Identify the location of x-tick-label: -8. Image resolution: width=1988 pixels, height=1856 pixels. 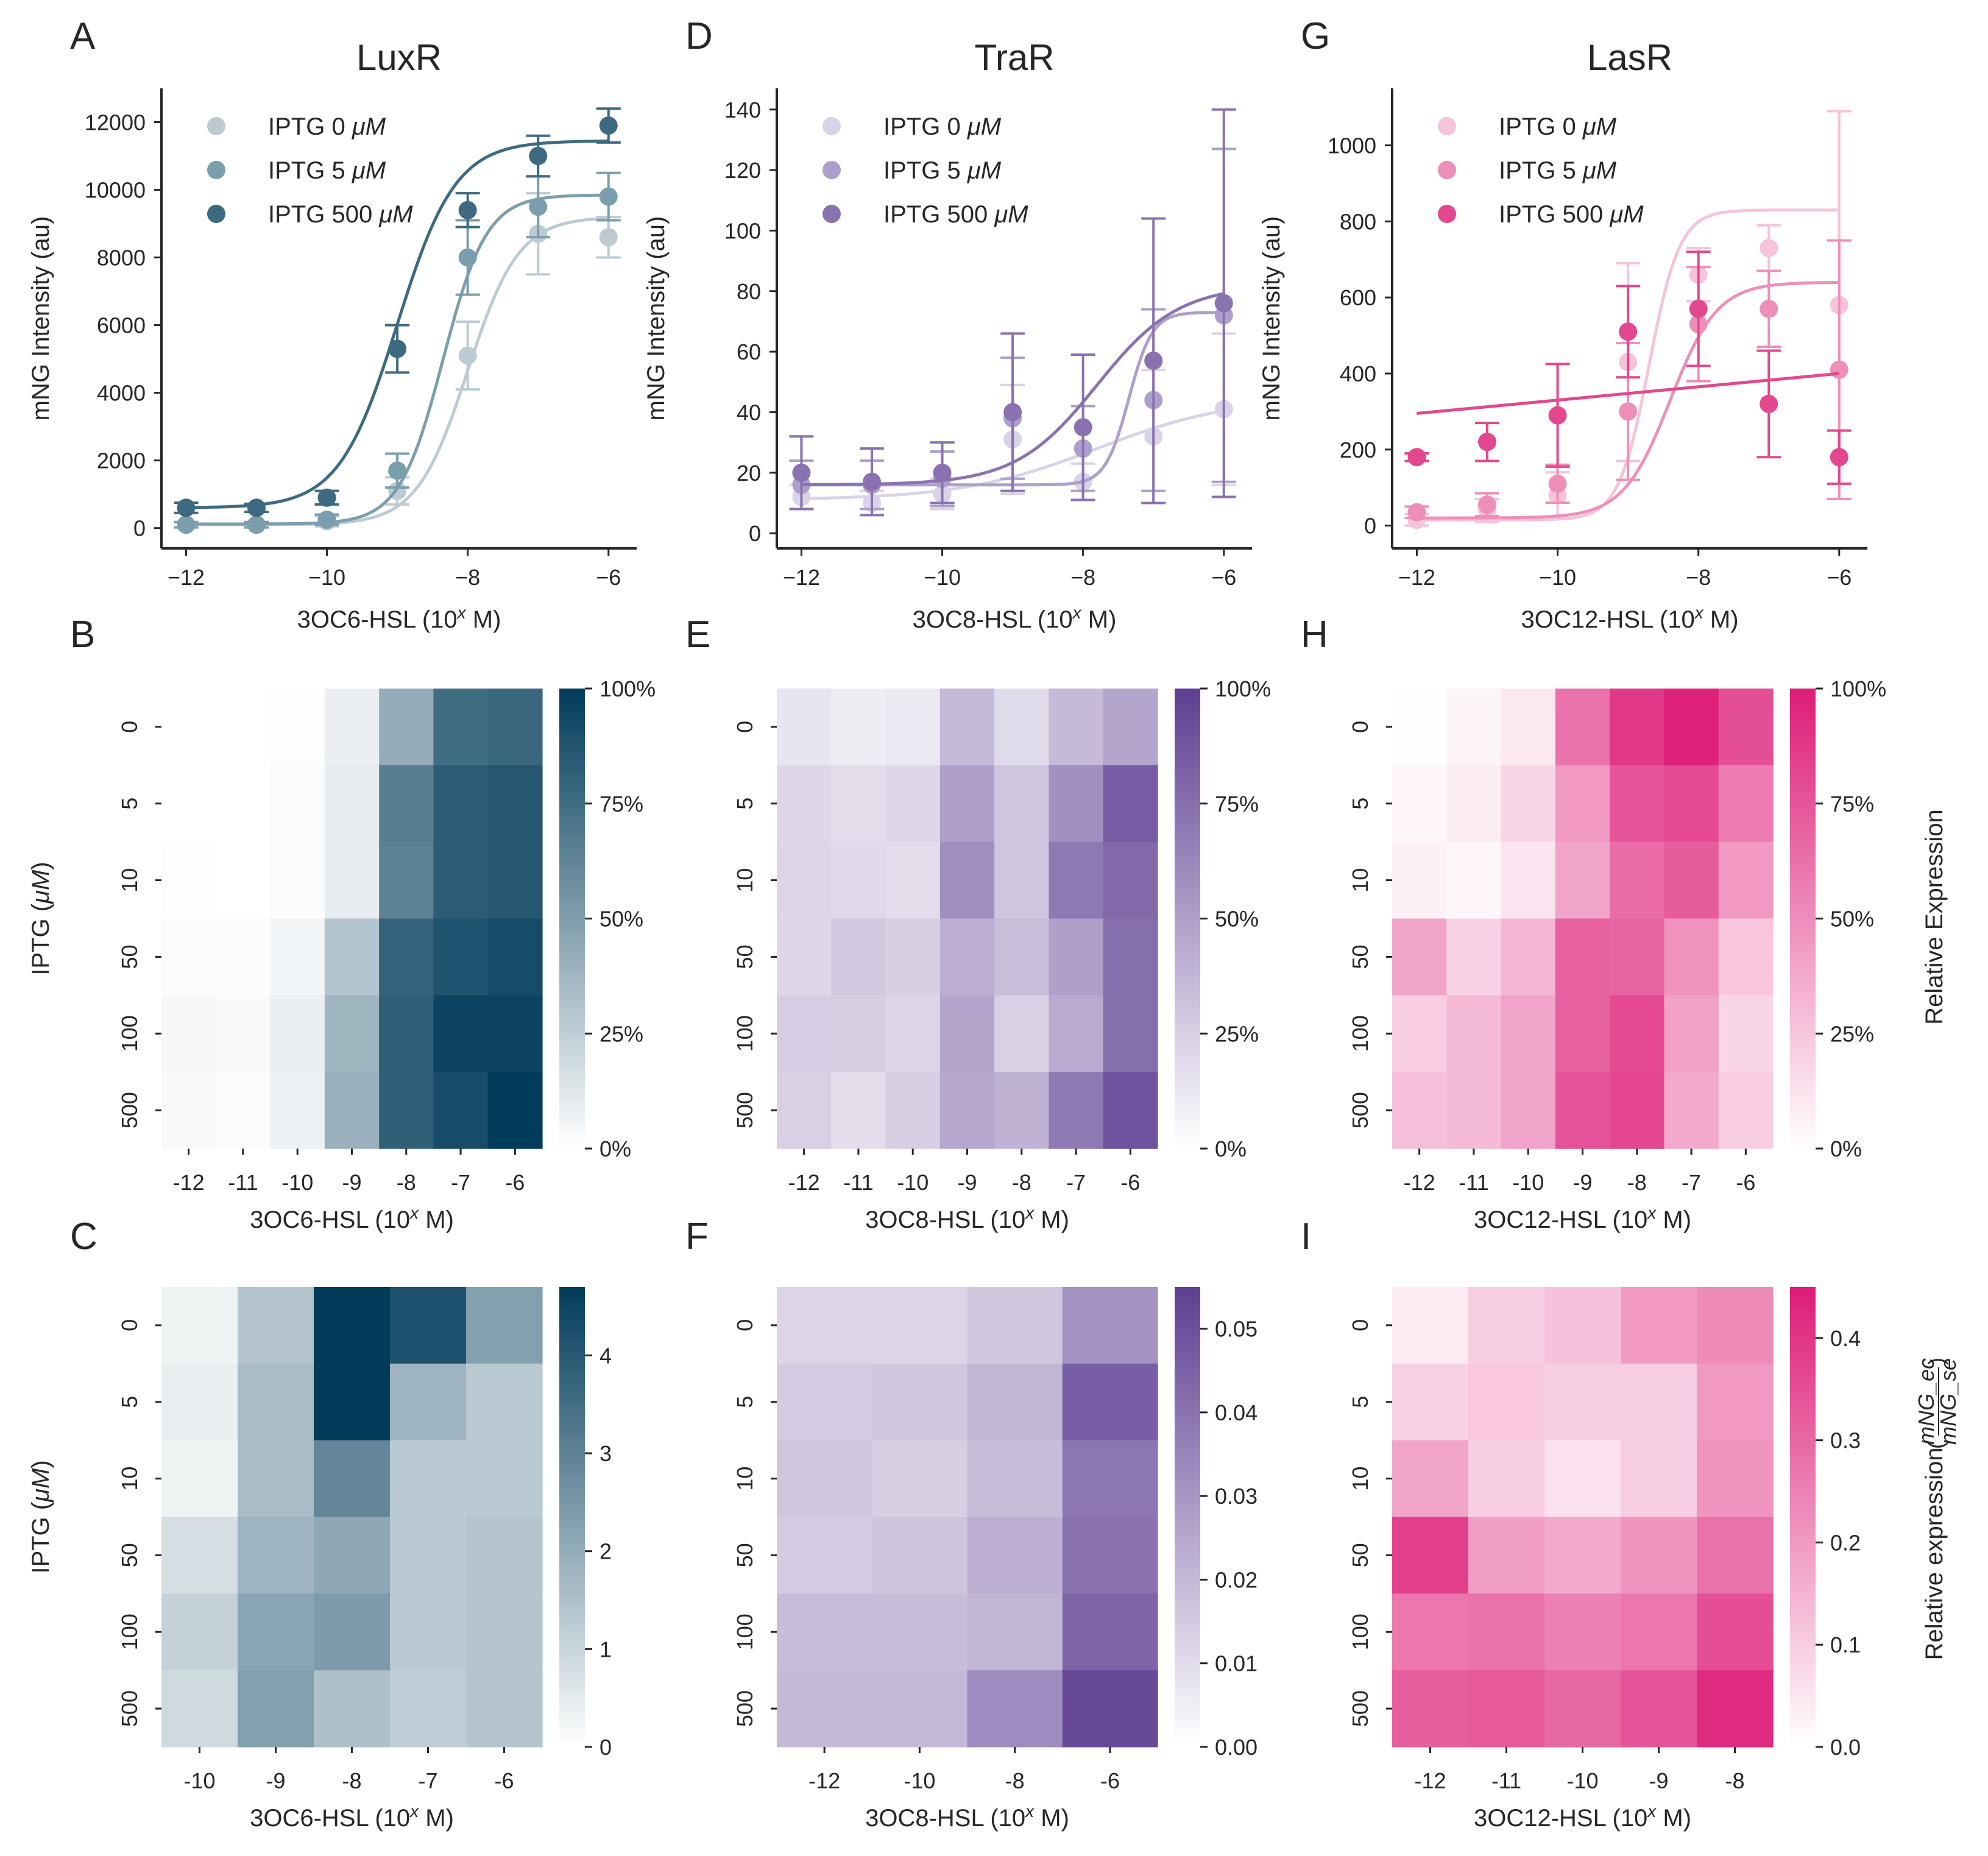
(1015, 1780).